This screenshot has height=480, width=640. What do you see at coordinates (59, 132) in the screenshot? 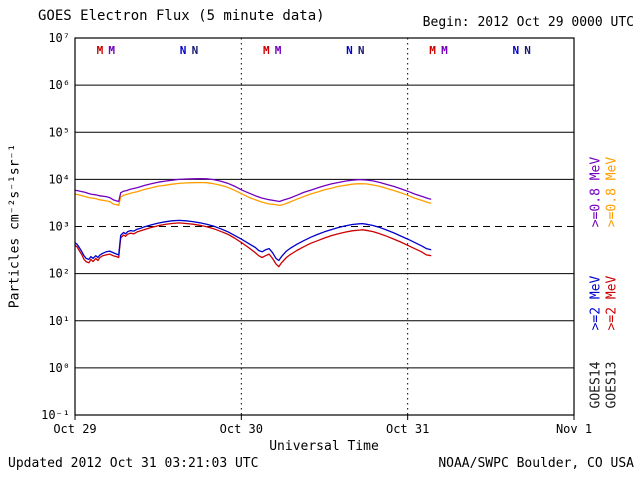
I see `y-tick-label: 10⁵` at bounding box center [59, 132].